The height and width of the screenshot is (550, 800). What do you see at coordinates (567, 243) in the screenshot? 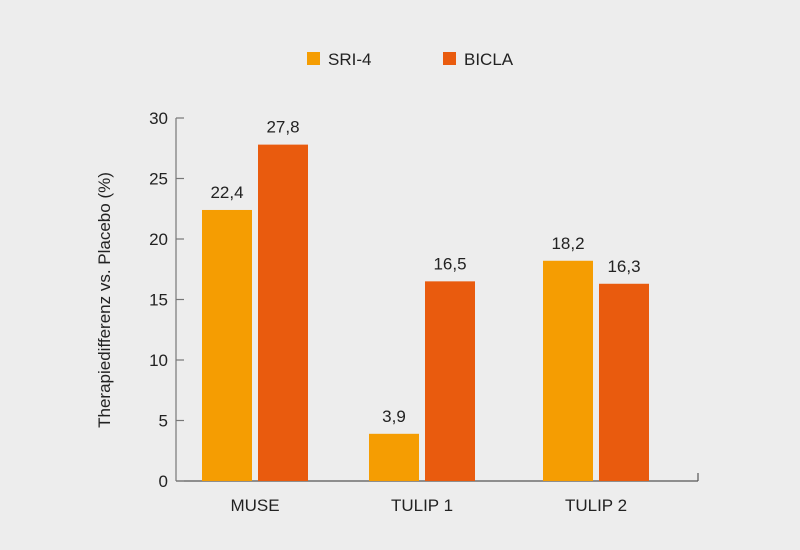
I see `data-label: 18,2` at bounding box center [567, 243].